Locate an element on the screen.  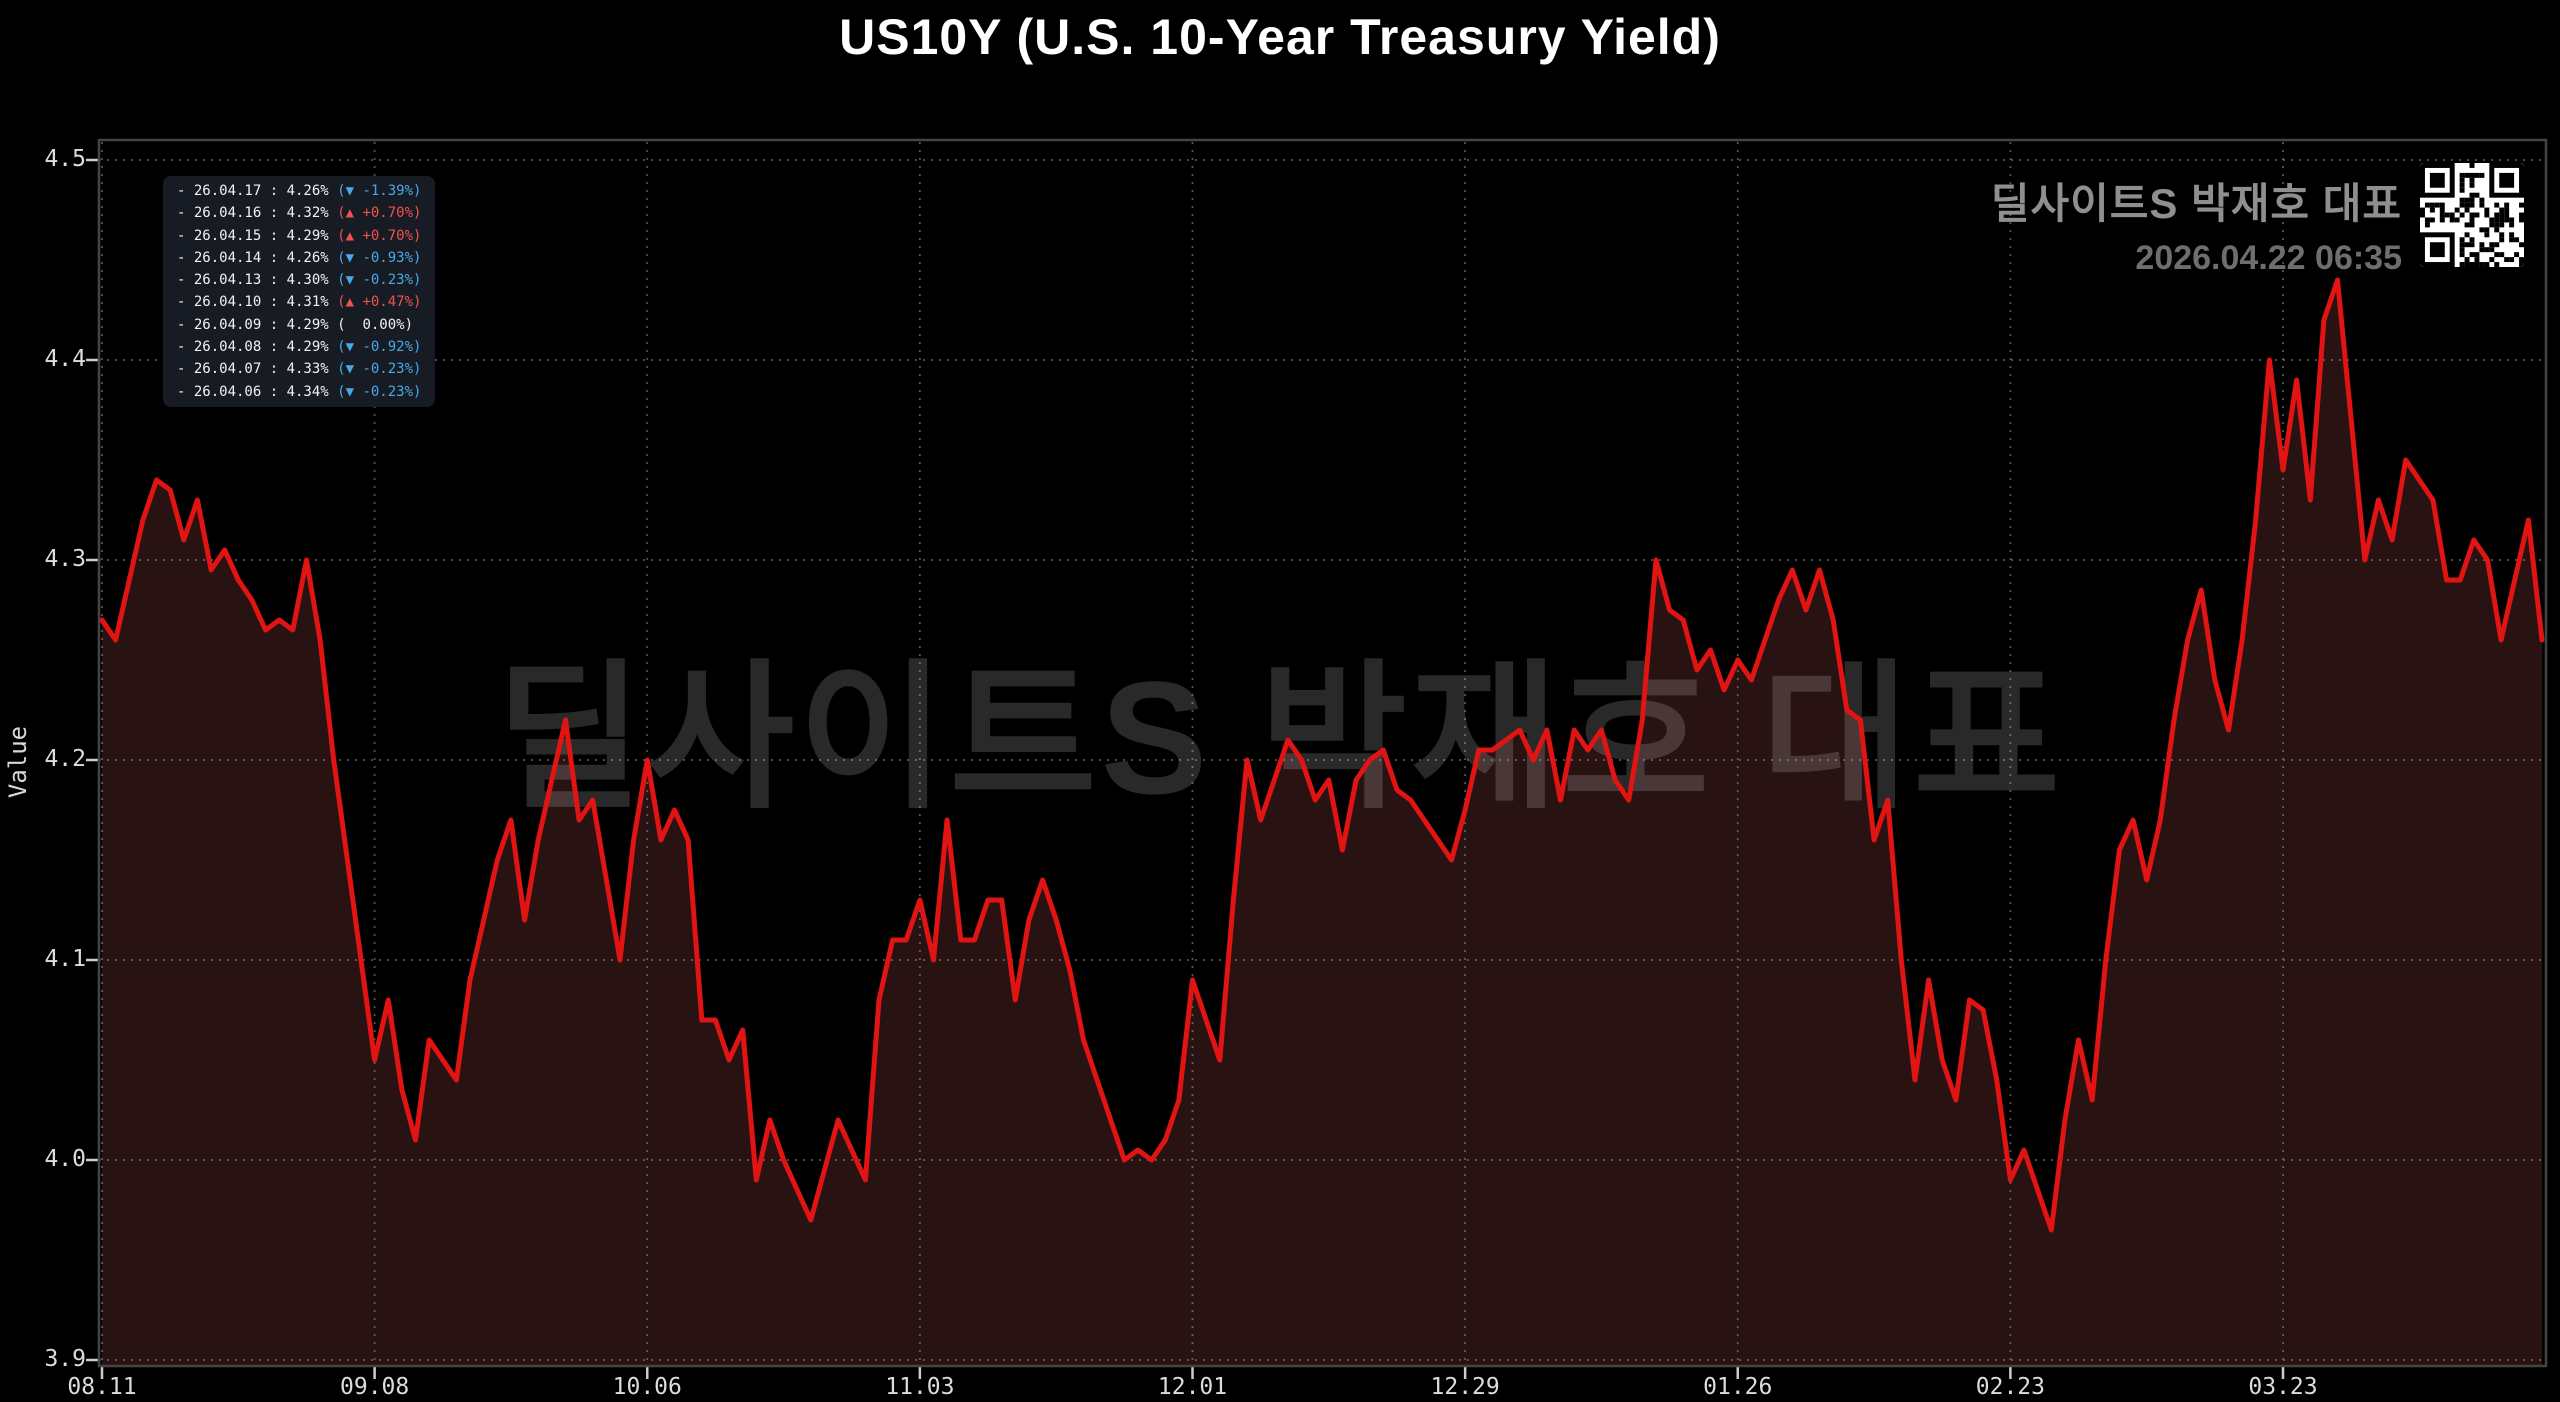
legend-row: - 26.04.15 : 4.29% (▲ +0.70%) is located at coordinates (299, 236).